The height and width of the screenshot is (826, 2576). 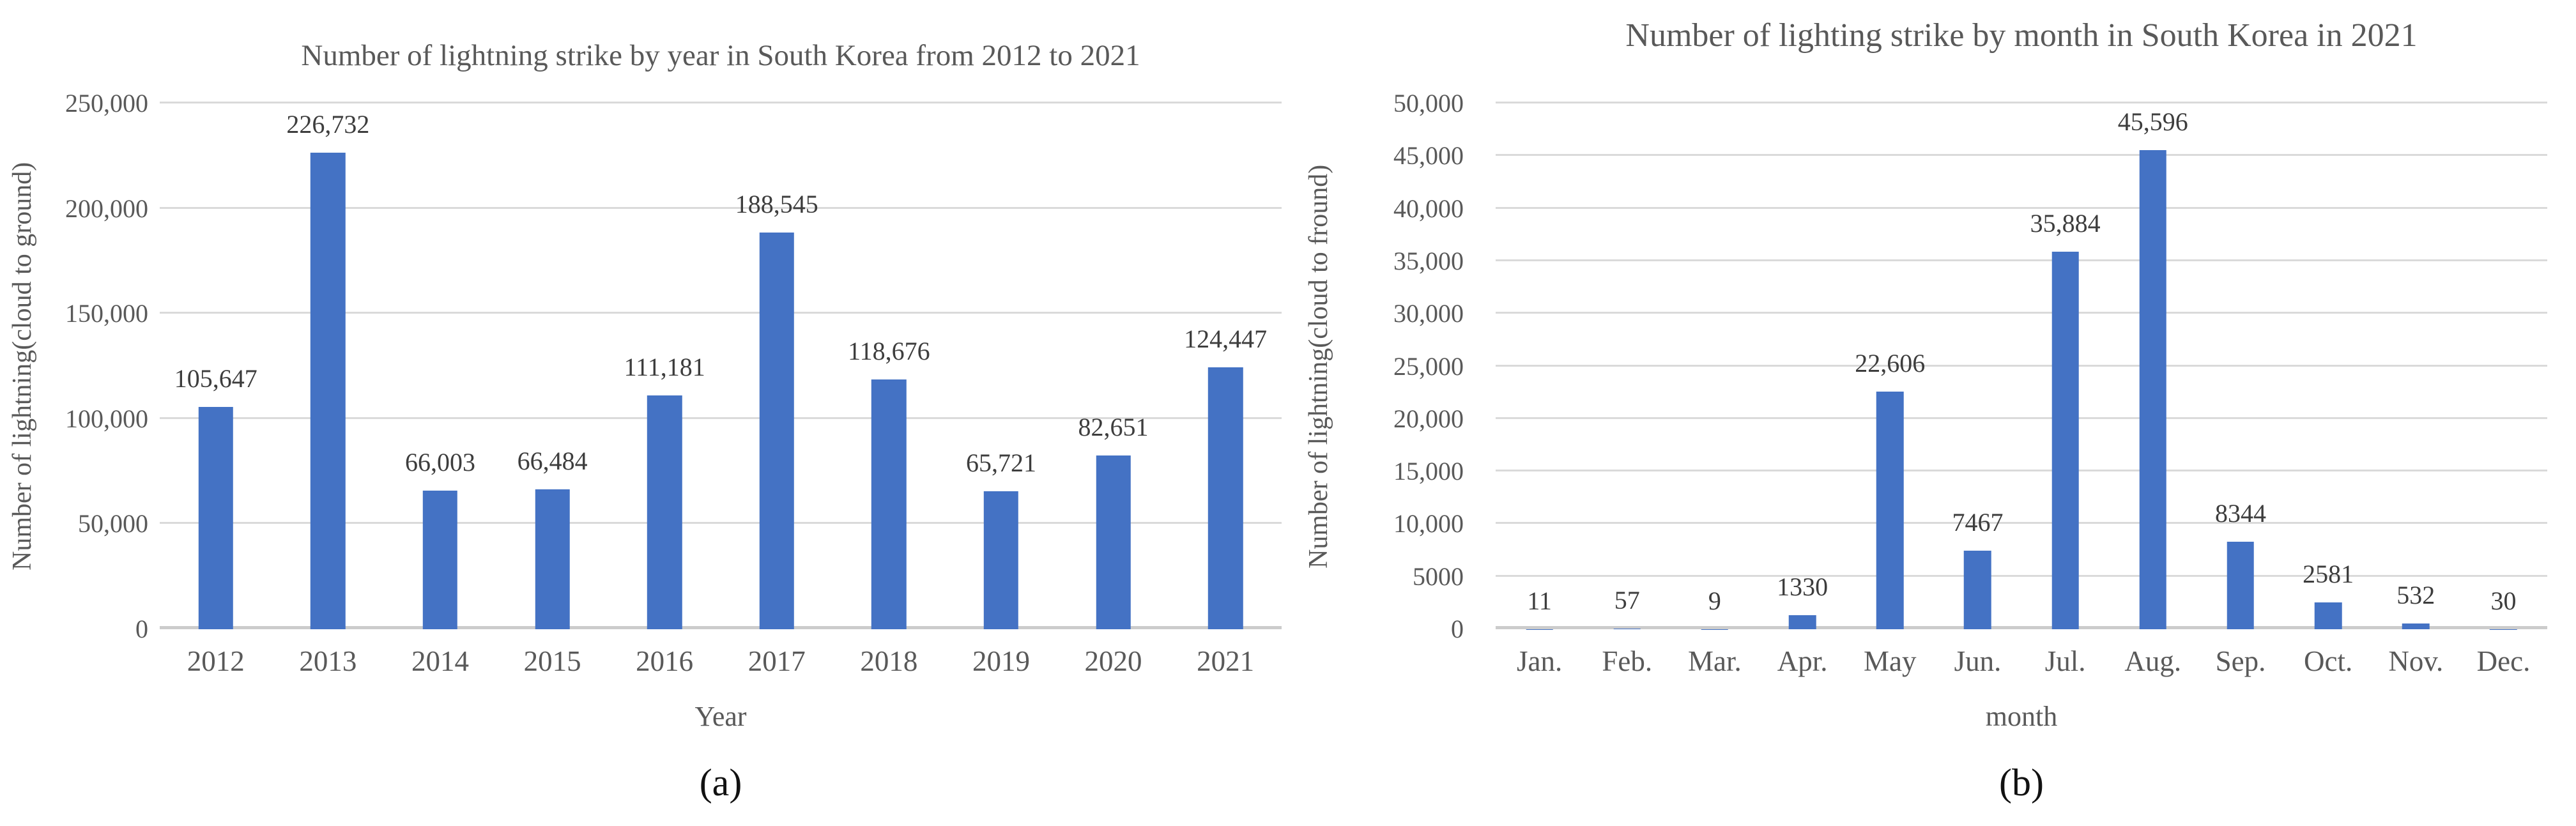 I want to click on value-label-2020: 82,651, so click(x=1113, y=426).